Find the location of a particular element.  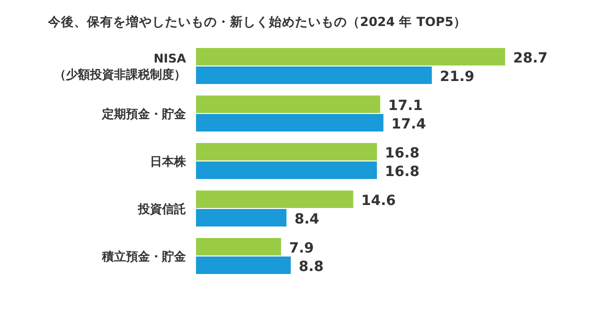

y-tick-label: 日本株 is located at coordinates (168, 161).